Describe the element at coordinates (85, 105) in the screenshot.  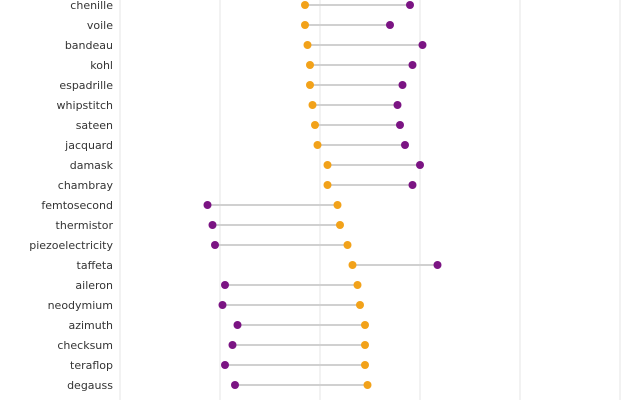
I see `category-label-whipstitch: whipstitch` at that location.